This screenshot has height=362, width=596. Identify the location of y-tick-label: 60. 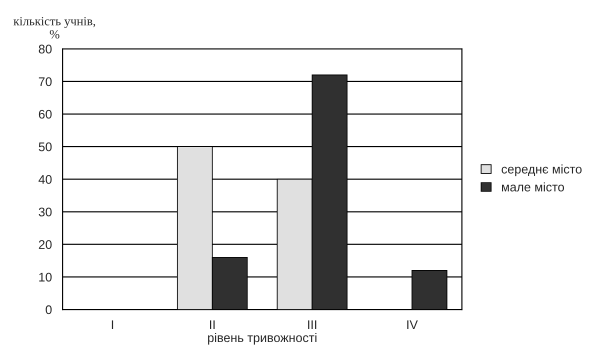
(45, 114).